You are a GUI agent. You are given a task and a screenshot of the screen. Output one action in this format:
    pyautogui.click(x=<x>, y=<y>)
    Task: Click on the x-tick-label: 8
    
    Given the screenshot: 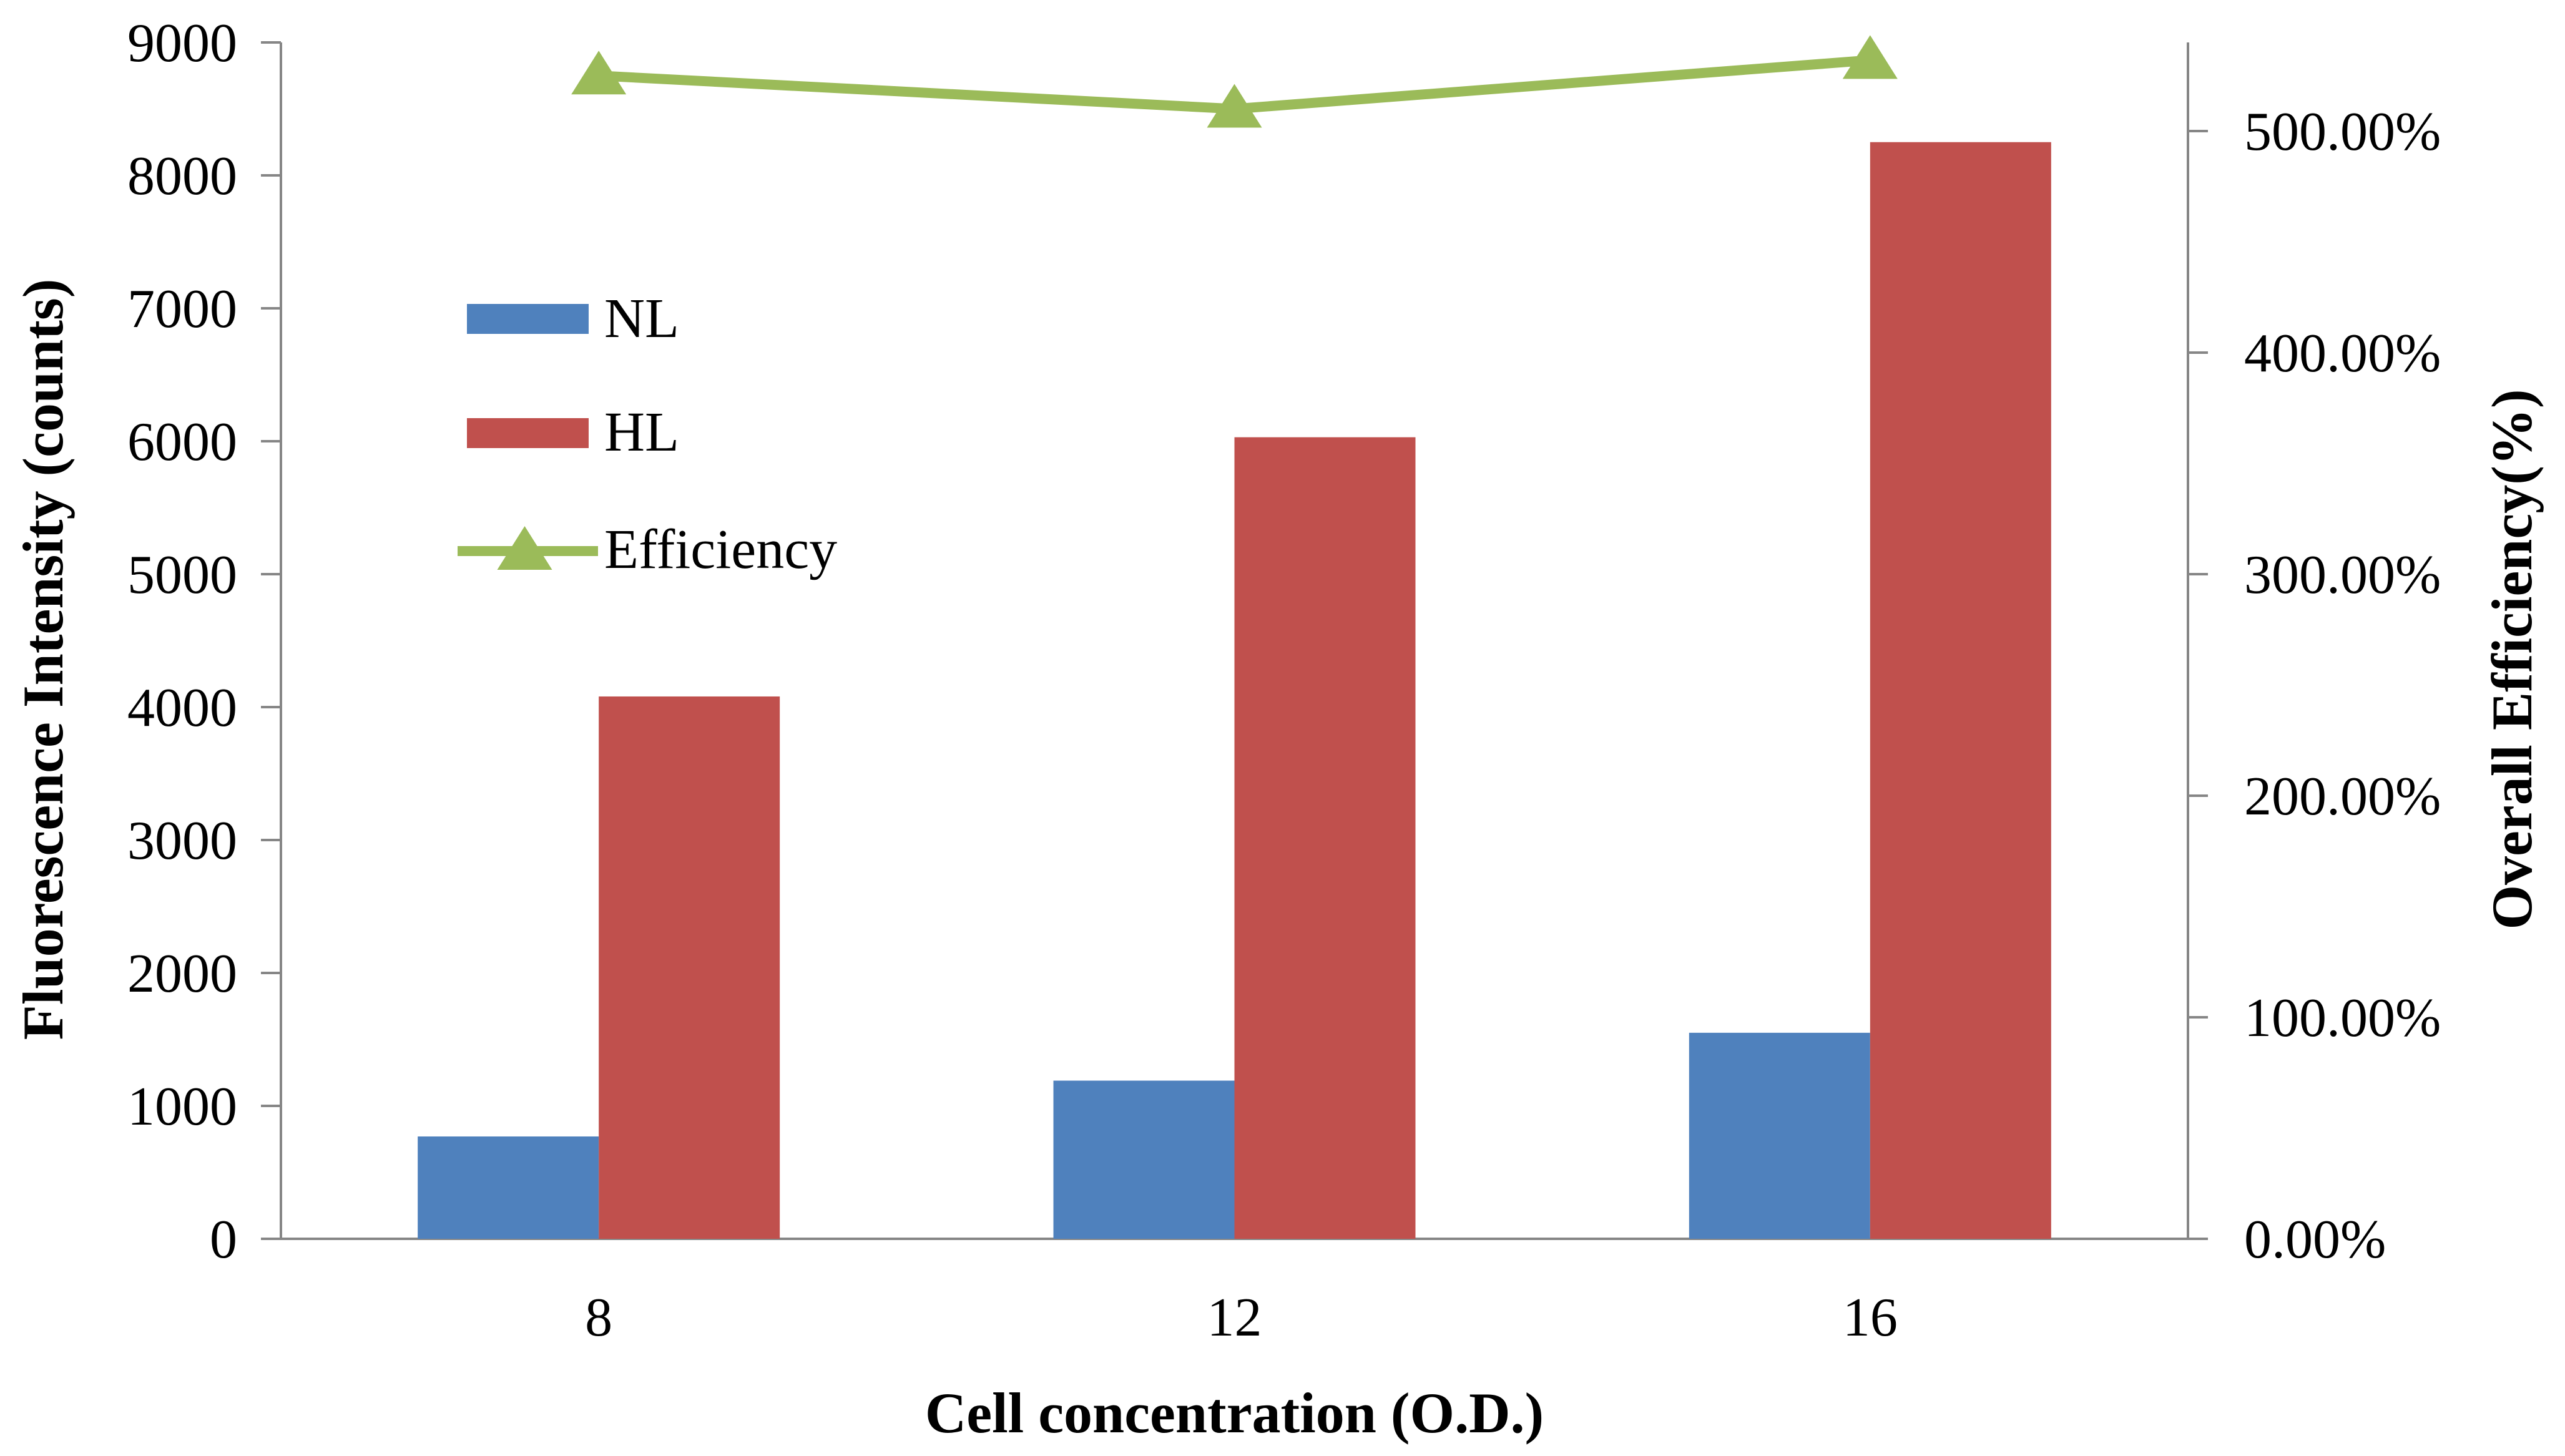 What is the action you would take?
    pyautogui.click(x=598, y=1317)
    